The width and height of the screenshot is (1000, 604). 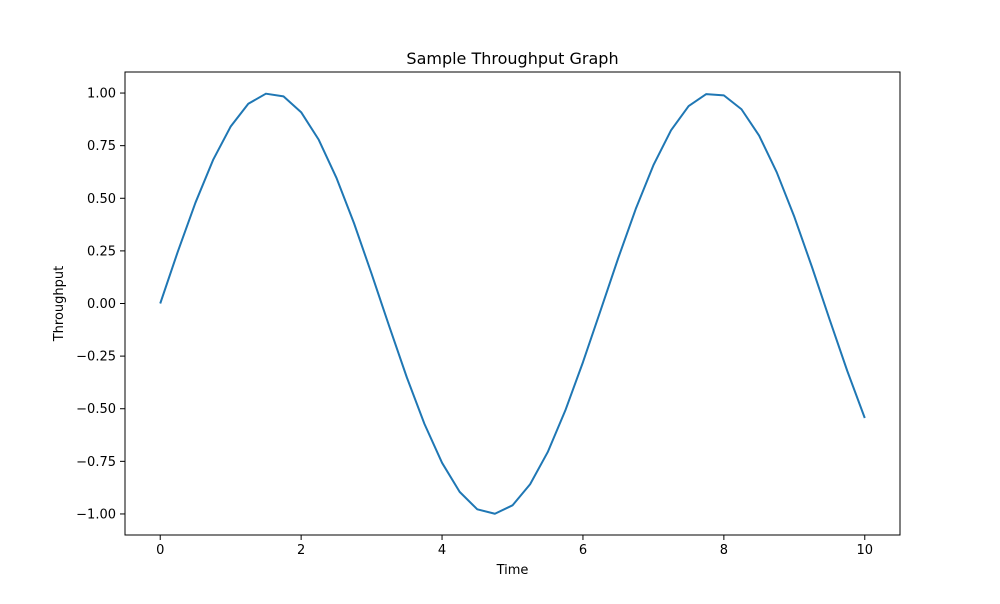 What do you see at coordinates (101, 94) in the screenshot?
I see `y-tick-label: 1.00` at bounding box center [101, 94].